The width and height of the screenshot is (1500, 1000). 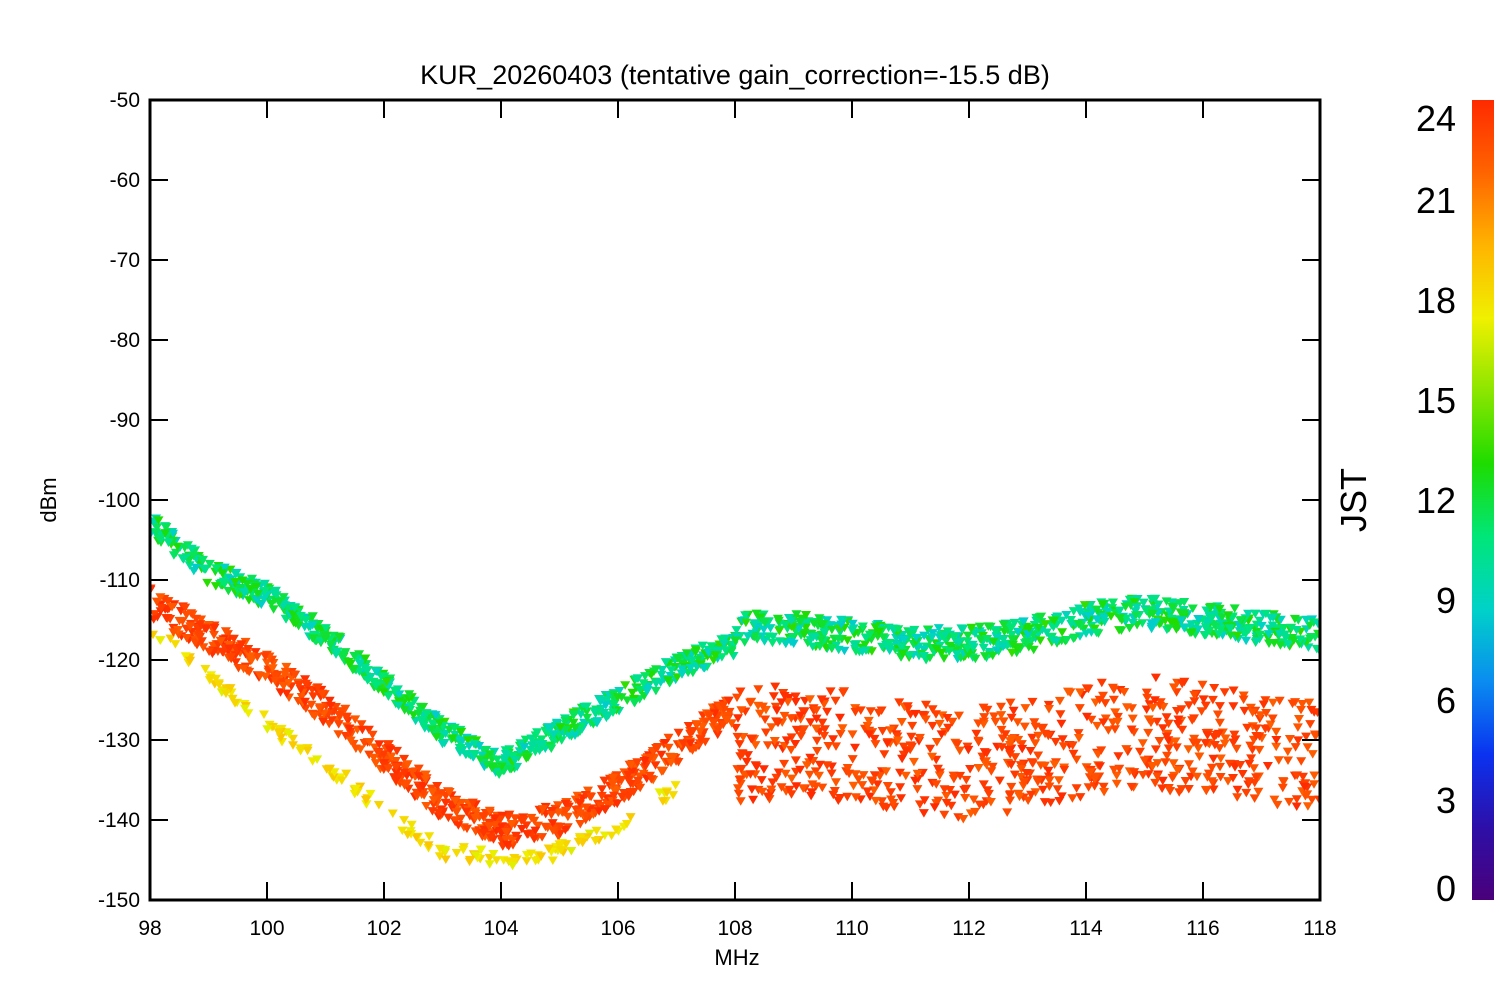 What do you see at coordinates (125, 420) in the screenshot?
I see `y-tick-label: -90` at bounding box center [125, 420].